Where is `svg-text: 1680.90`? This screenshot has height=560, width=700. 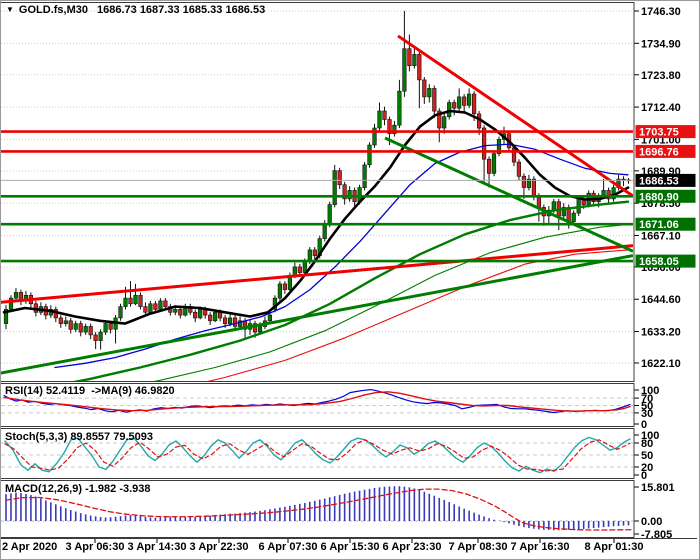
svg-text: 1680.90 is located at coordinates (659, 197).